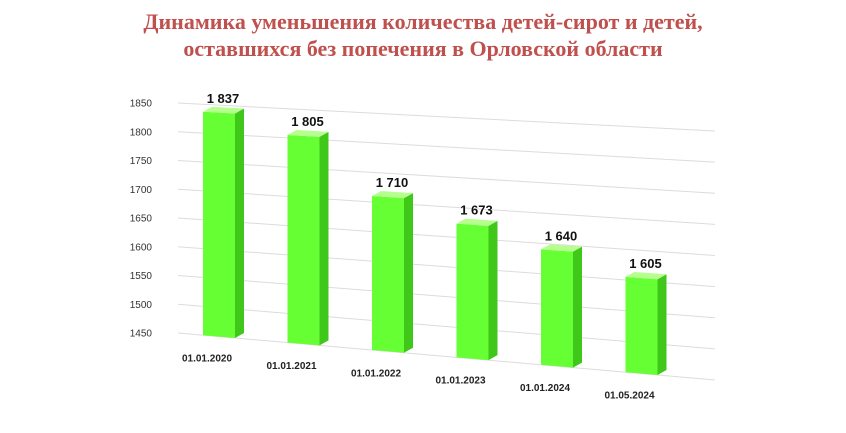  What do you see at coordinates (141, 247) in the screenshot?
I see `y-tick-label: 1600` at bounding box center [141, 247].